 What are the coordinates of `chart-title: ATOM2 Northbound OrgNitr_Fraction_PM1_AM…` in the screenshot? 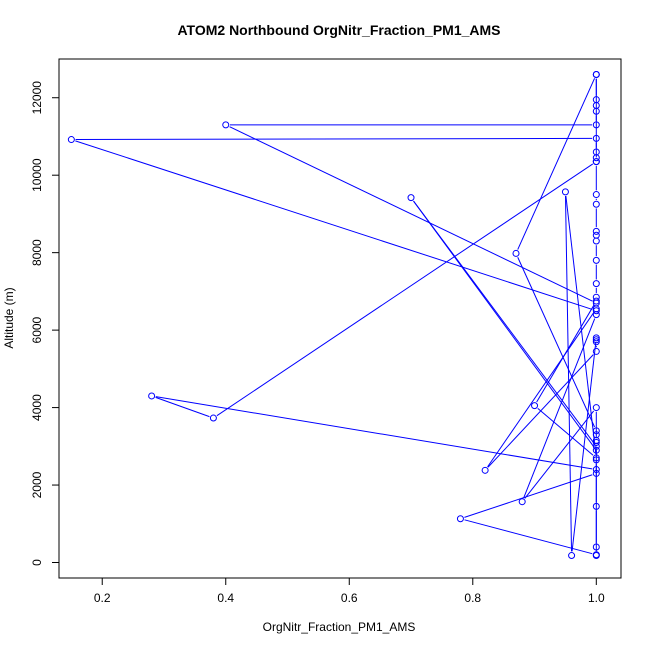 It's located at (338, 30).